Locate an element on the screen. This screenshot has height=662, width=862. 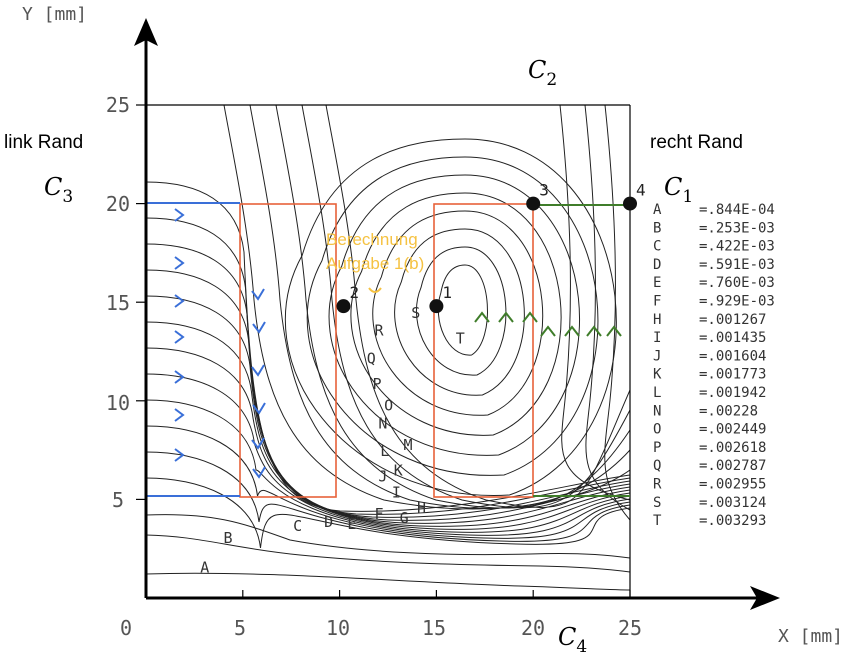
legend-value: =.003124 is located at coordinates (732, 503).